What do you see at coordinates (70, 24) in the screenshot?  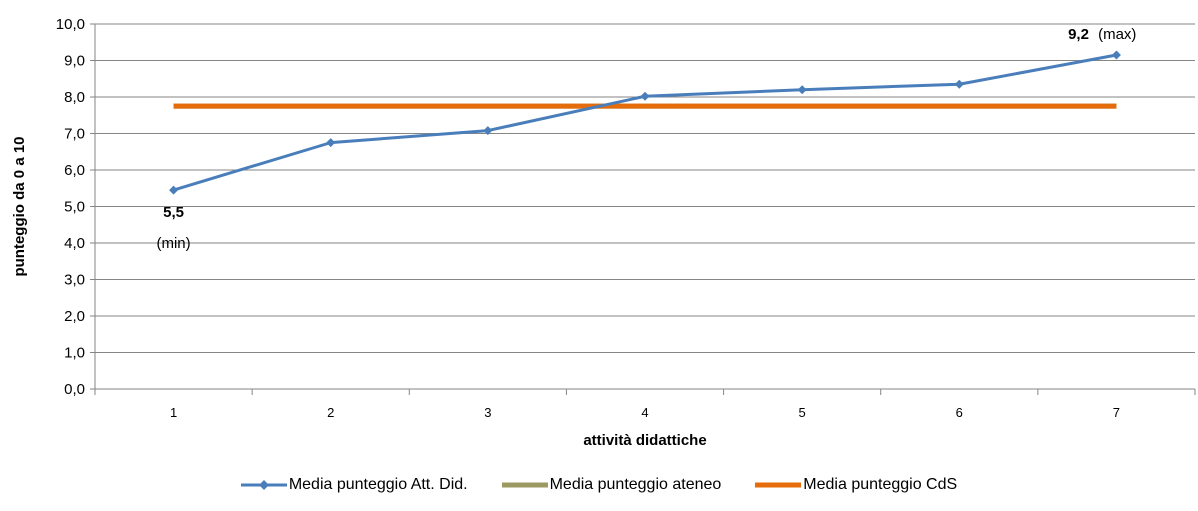 I see `y-tick-label: 10,0` at bounding box center [70, 24].